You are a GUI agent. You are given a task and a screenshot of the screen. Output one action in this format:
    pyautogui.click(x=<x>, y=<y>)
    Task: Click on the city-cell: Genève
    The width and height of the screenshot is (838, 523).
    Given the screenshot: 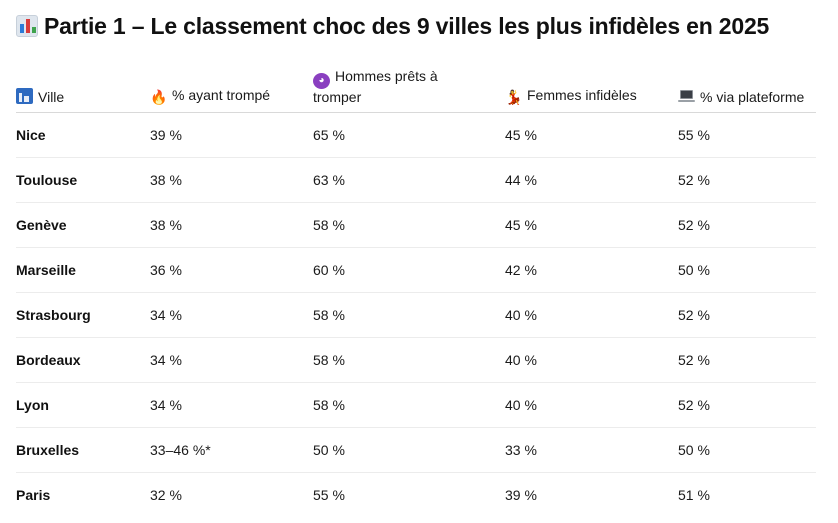 What is the action you would take?
    pyautogui.click(x=83, y=225)
    